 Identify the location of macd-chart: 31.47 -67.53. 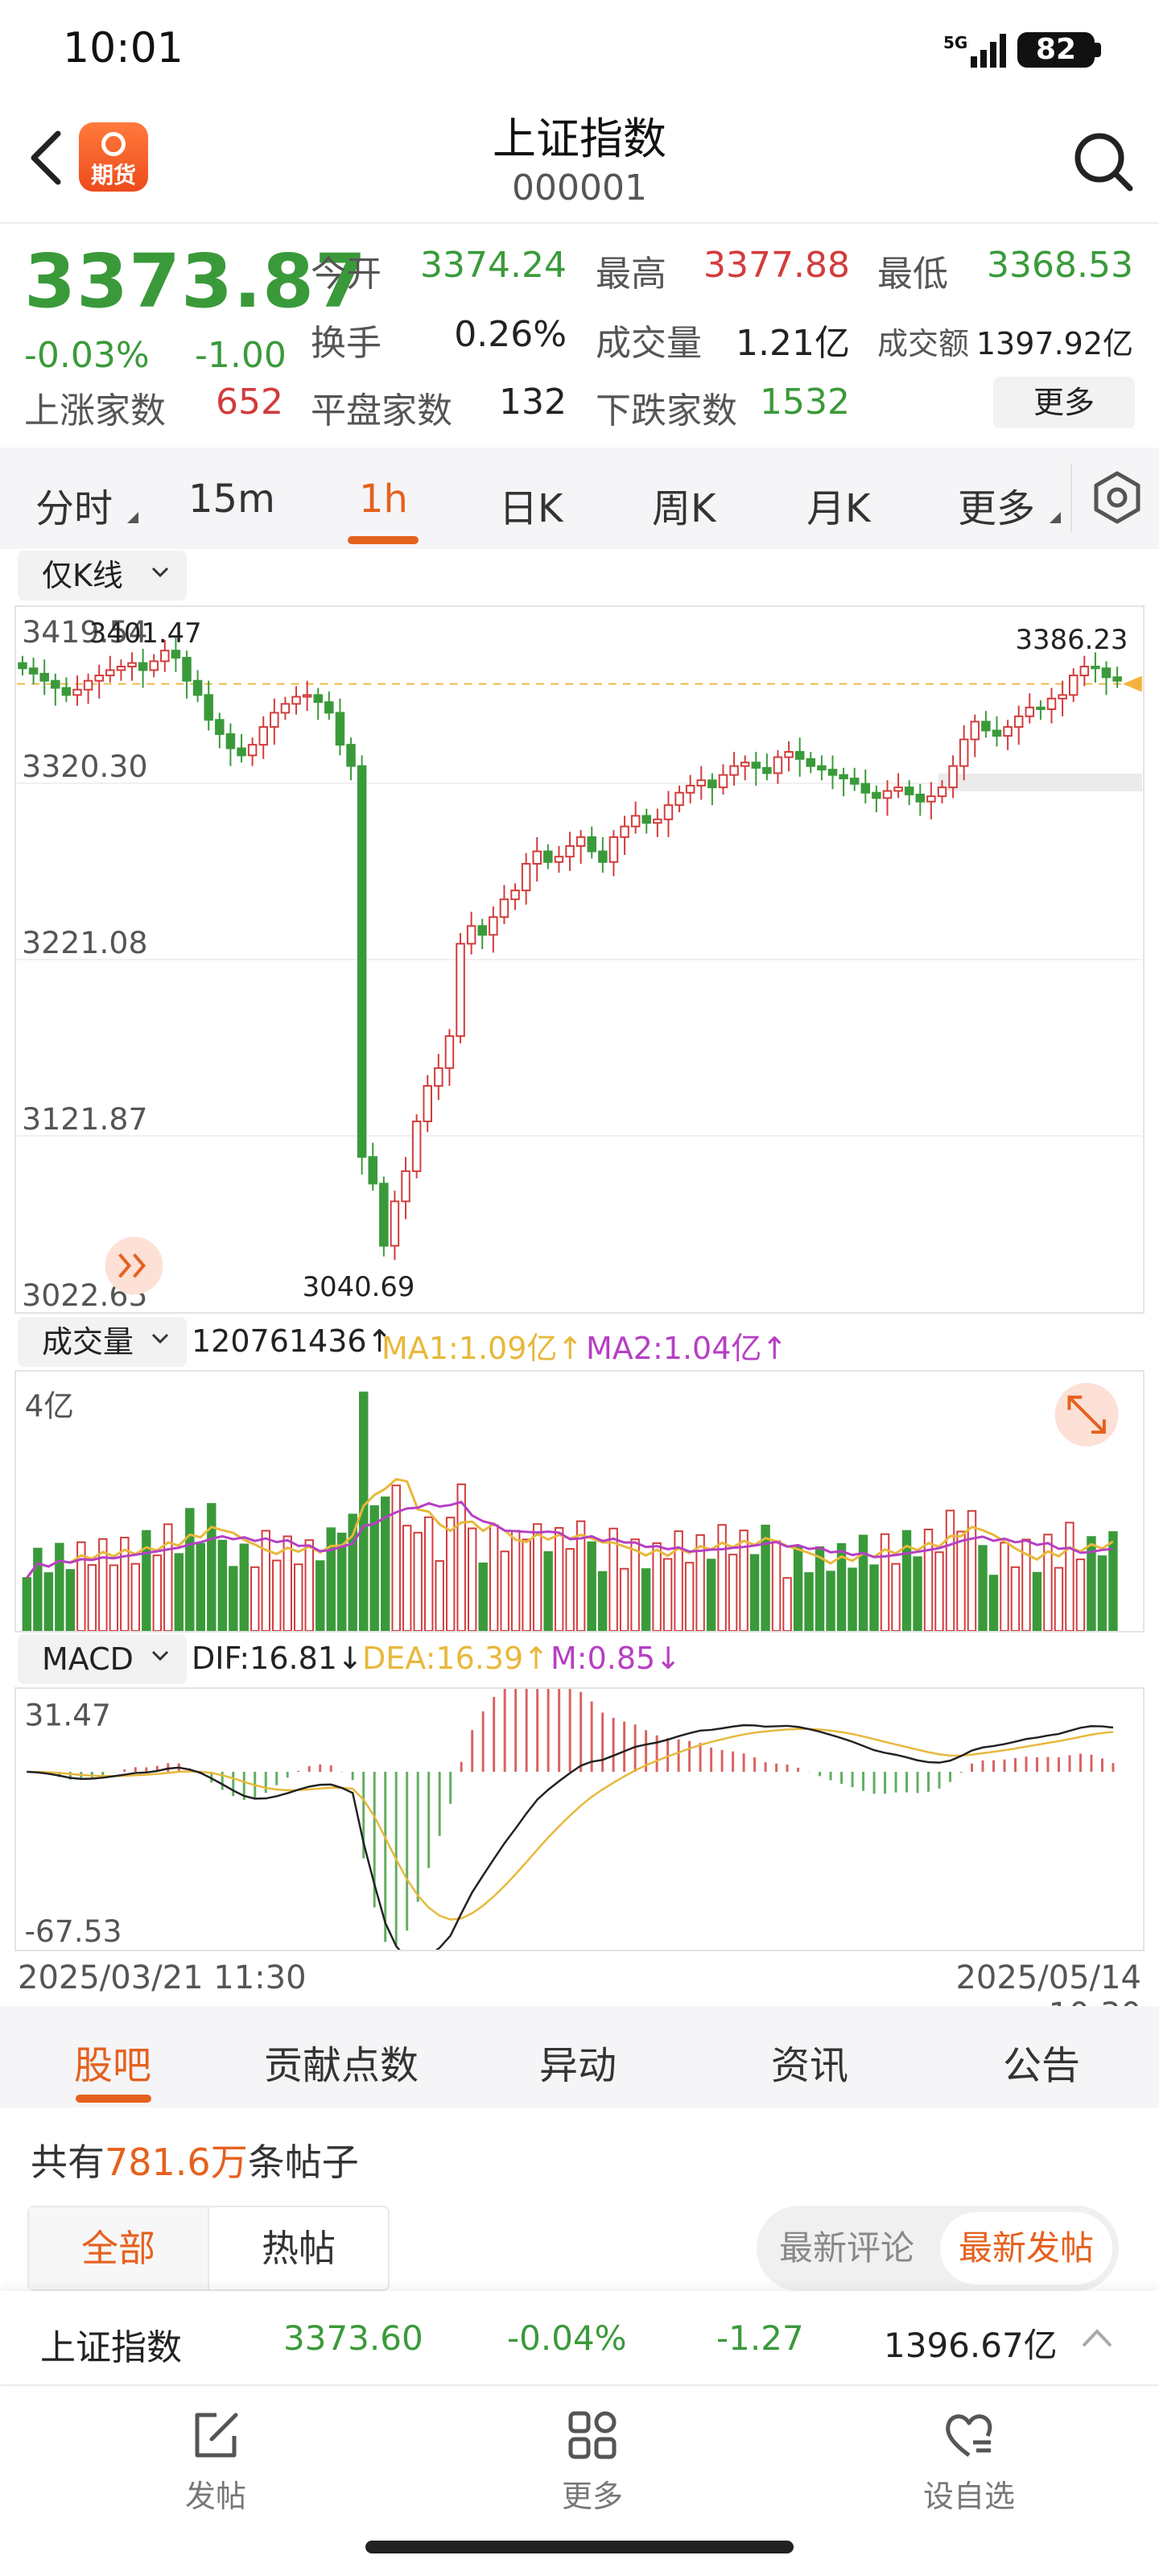
(579, 1819).